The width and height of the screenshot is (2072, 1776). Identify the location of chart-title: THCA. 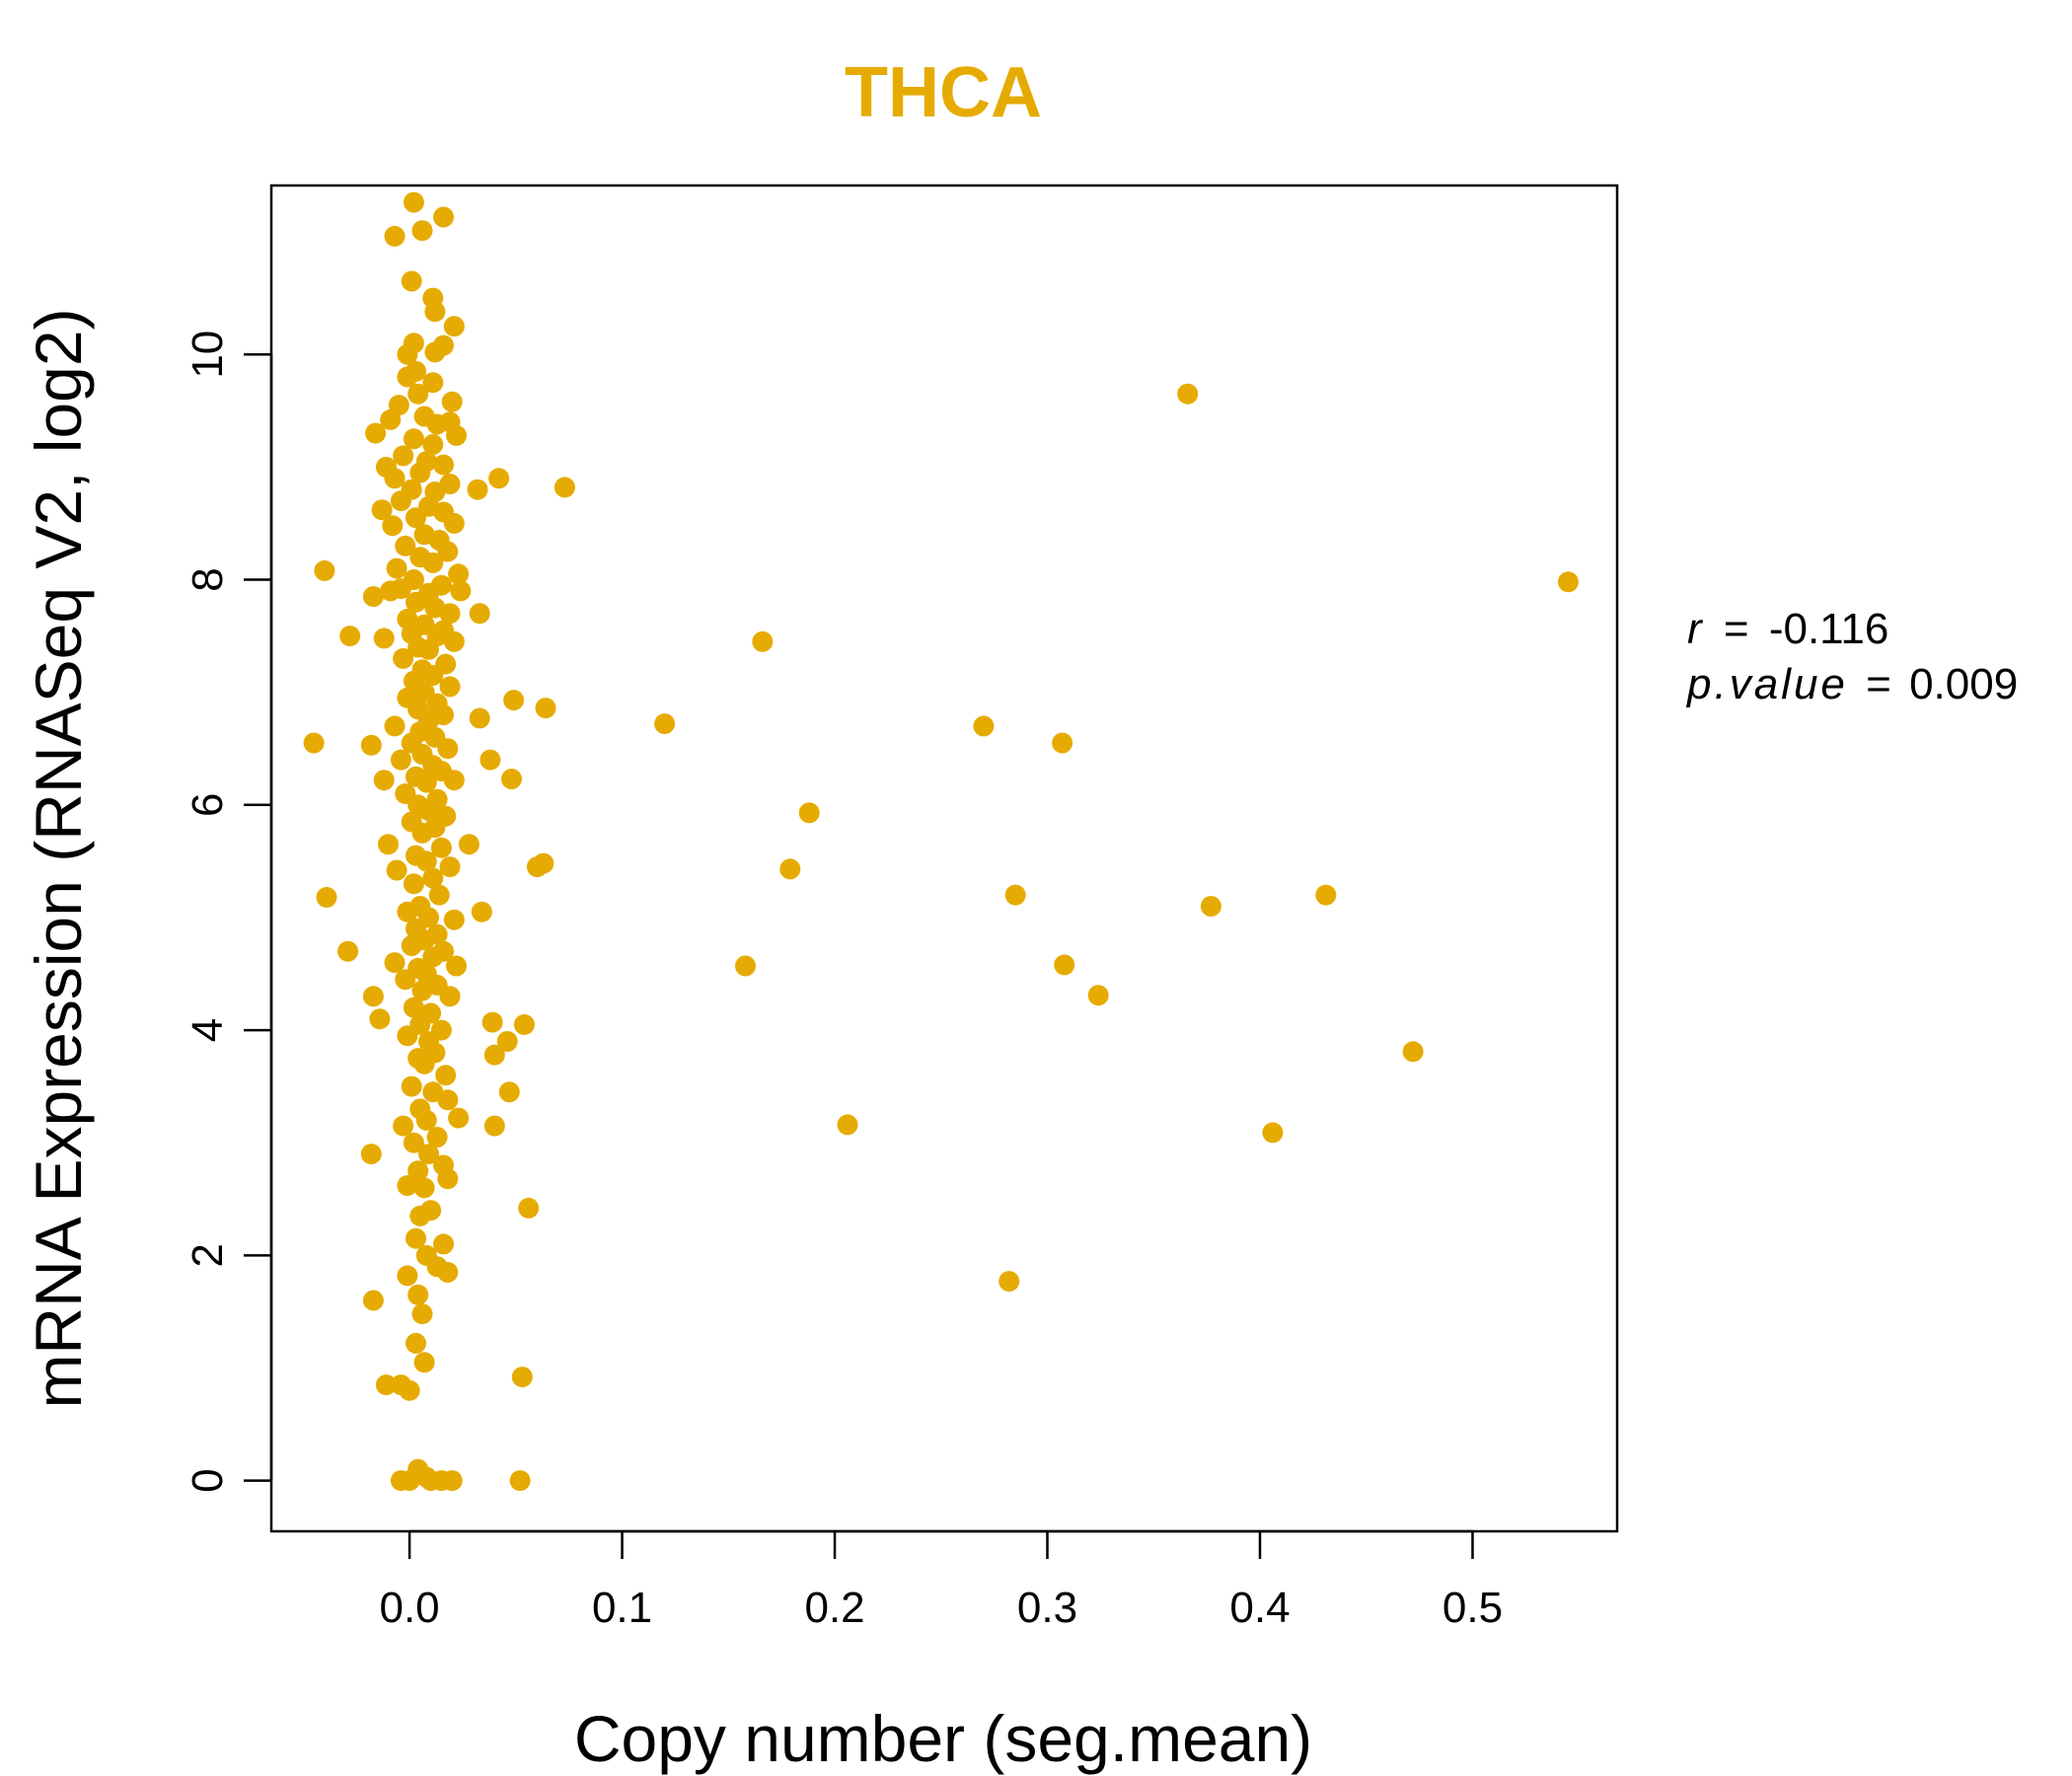
(944, 93).